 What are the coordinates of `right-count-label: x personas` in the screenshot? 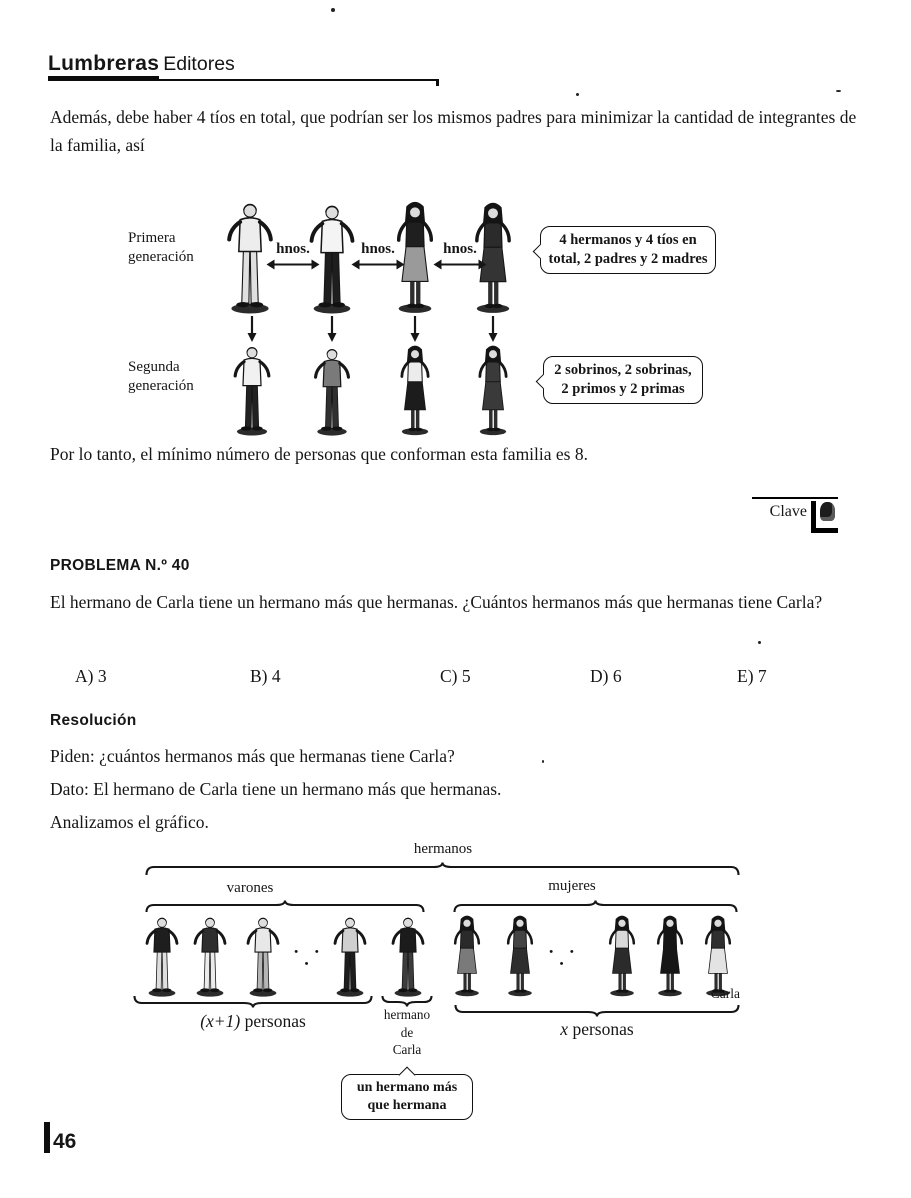 It's located at (597, 1029).